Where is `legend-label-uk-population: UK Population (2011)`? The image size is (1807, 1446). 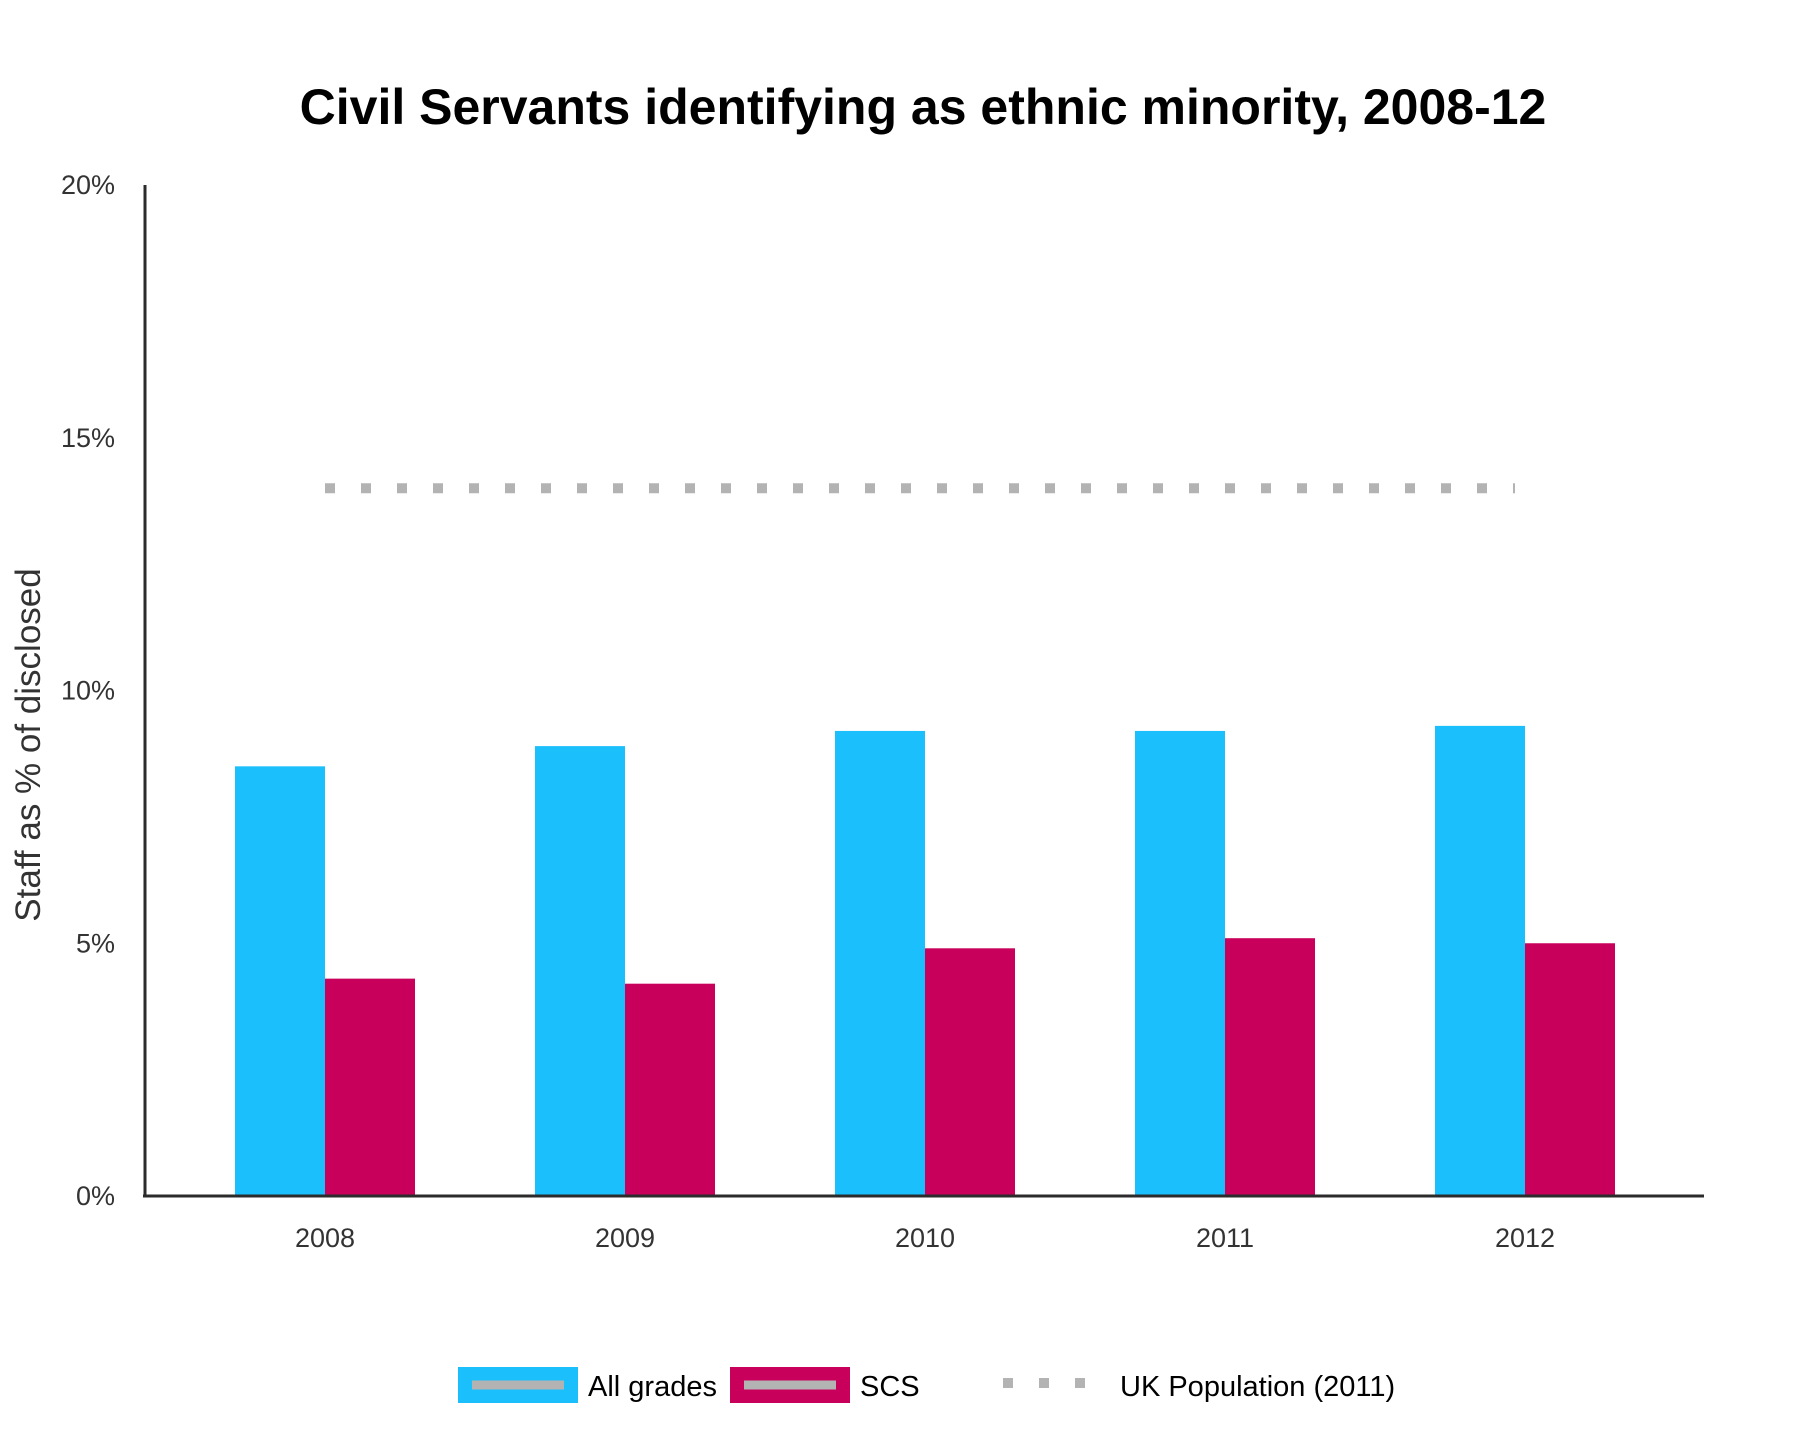
legend-label-uk-population: UK Population (2011) is located at coordinates (1257, 1387).